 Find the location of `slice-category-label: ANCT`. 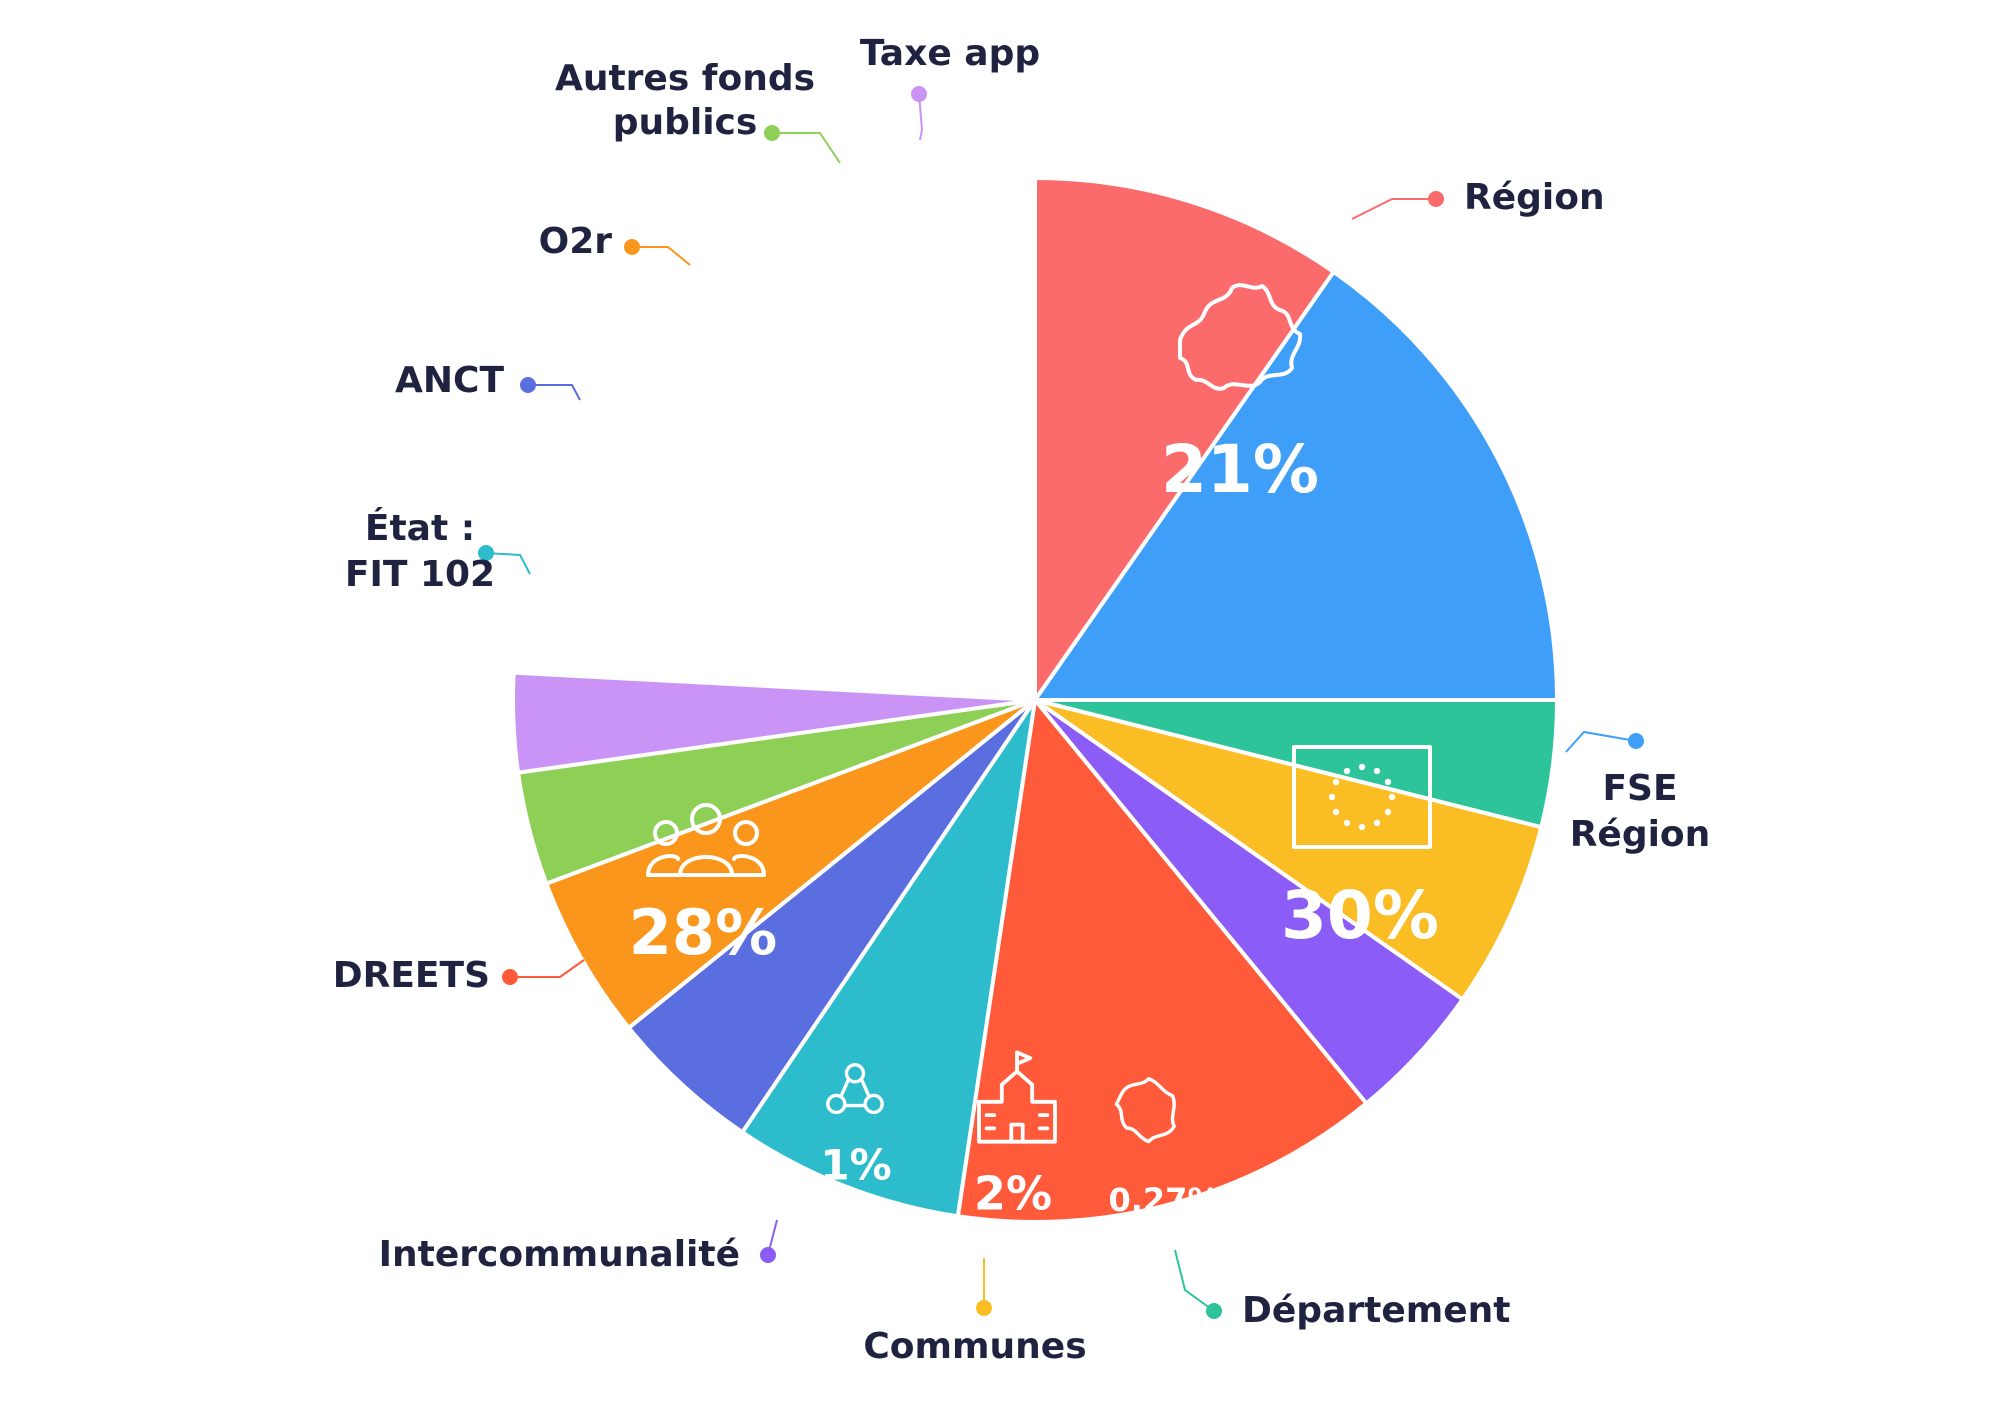

slice-category-label: ANCT is located at coordinates (449, 380).